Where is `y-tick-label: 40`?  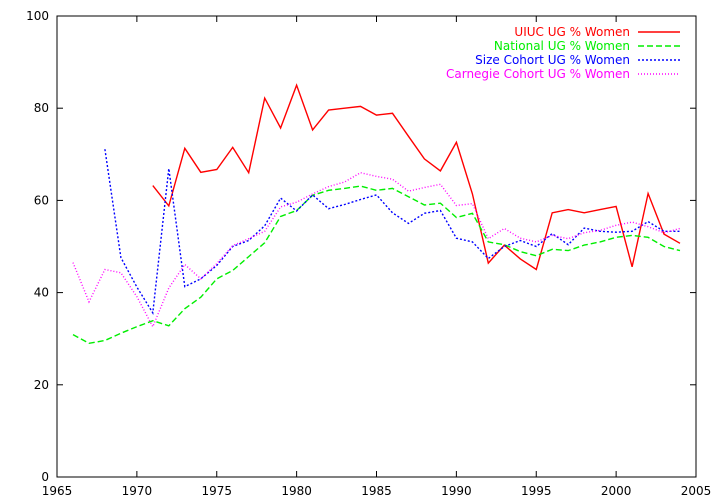 y-tick-label: 40 is located at coordinates (41, 293).